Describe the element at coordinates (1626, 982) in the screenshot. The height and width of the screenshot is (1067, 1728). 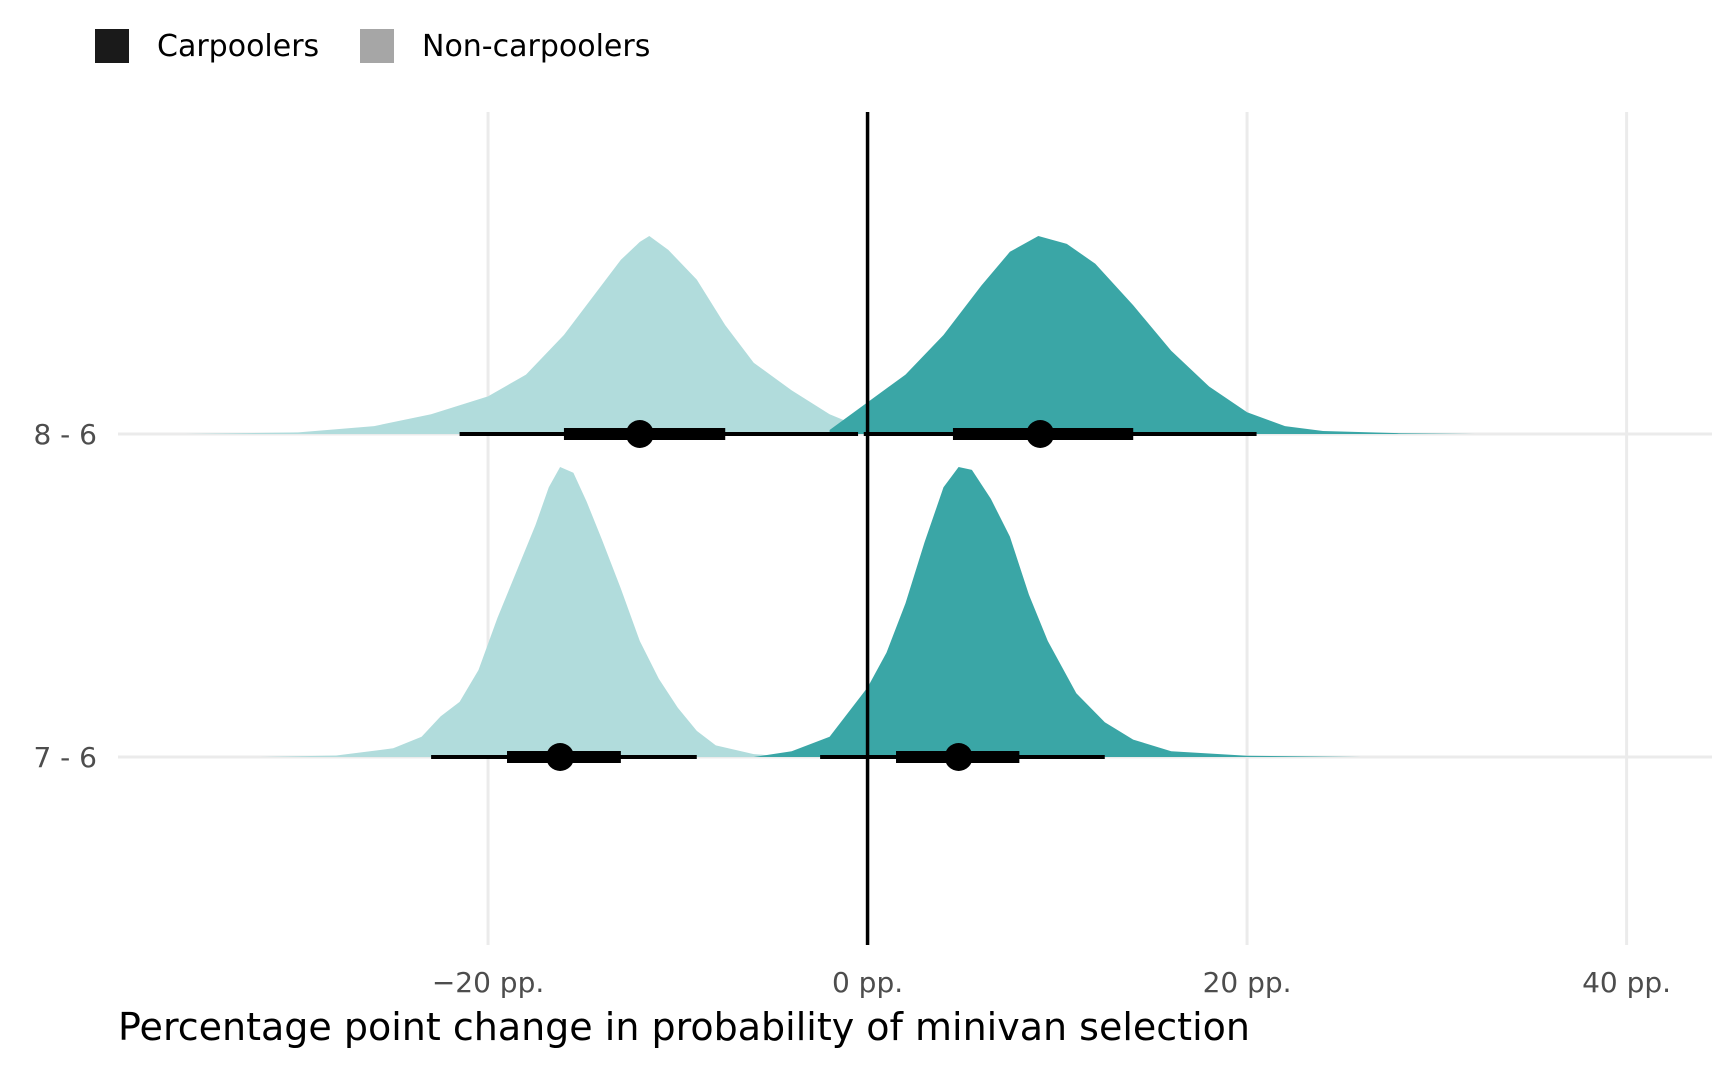
I see `x-tick-label-40-pp: 40 pp.` at that location.